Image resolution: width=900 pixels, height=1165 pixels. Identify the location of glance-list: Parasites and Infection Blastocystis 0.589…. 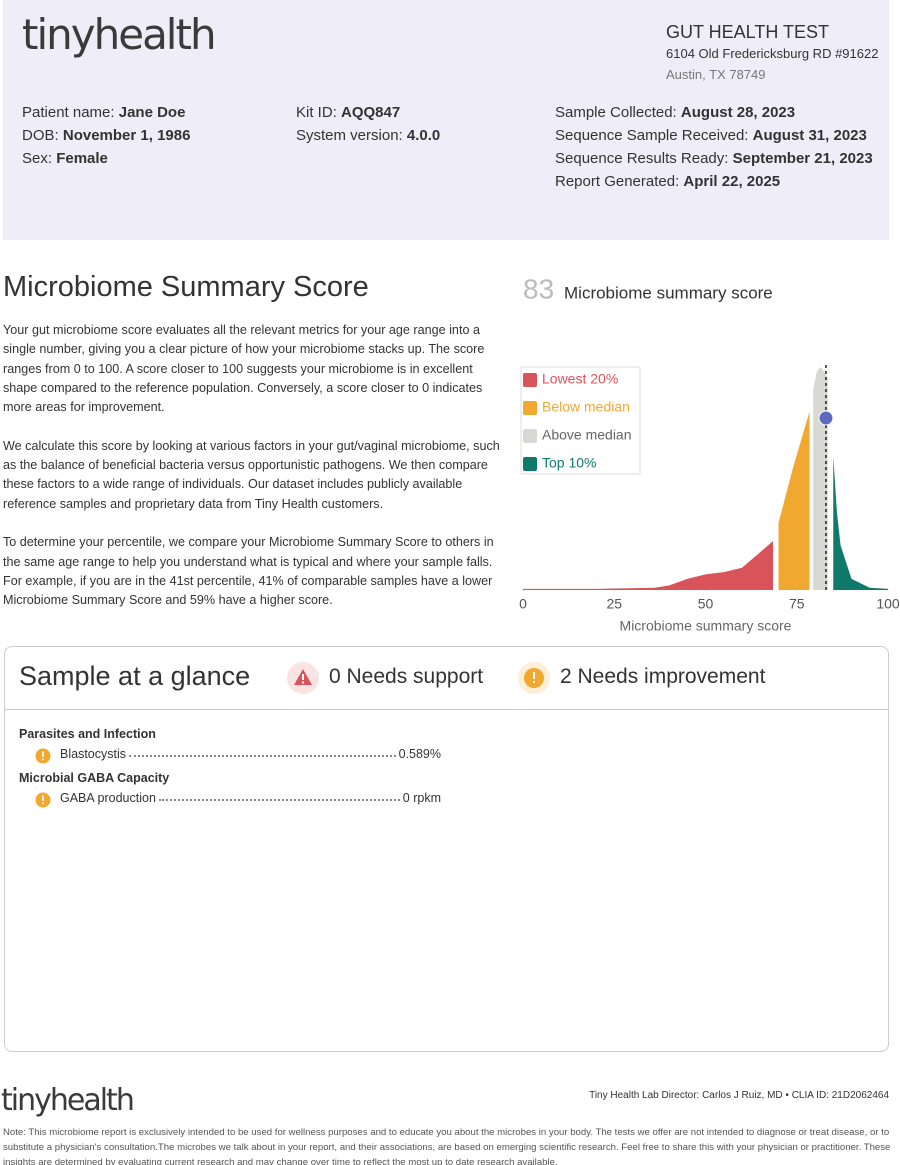
(446, 759).